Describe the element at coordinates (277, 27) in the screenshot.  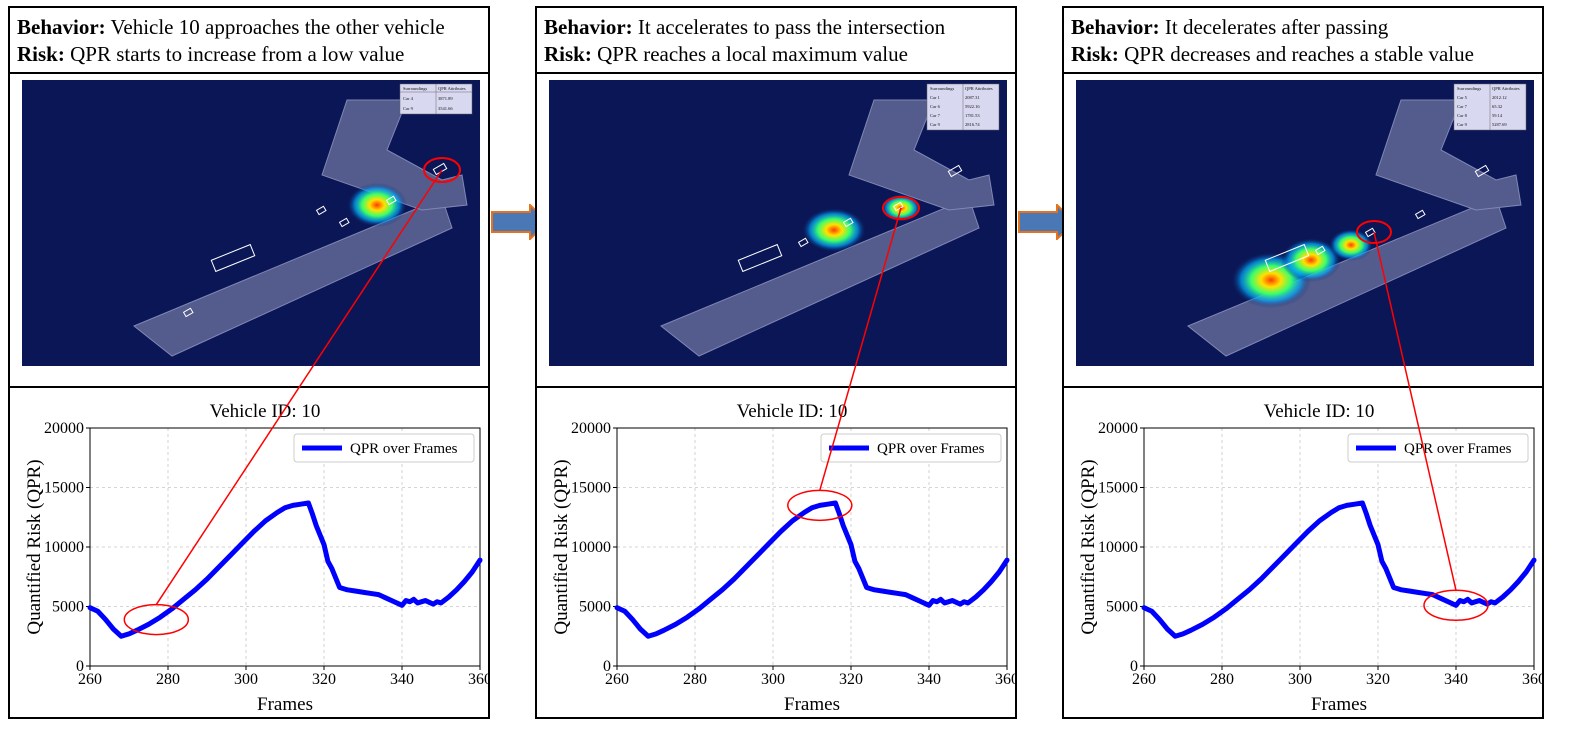
I see `behavior-text: Vehicle 10 approaches the other vehicle` at that location.